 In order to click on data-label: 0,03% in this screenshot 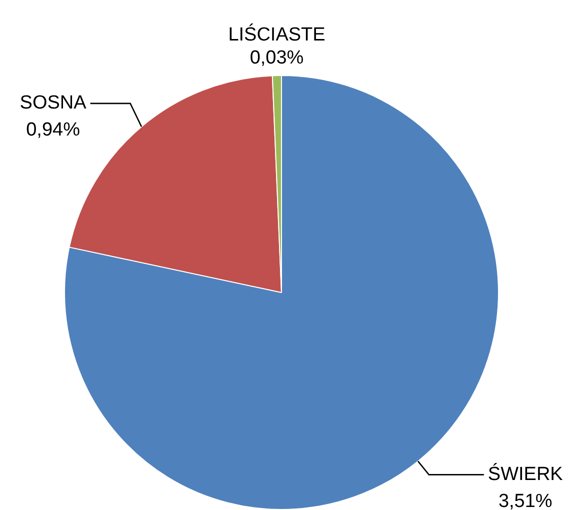, I will do `click(277, 57)`.